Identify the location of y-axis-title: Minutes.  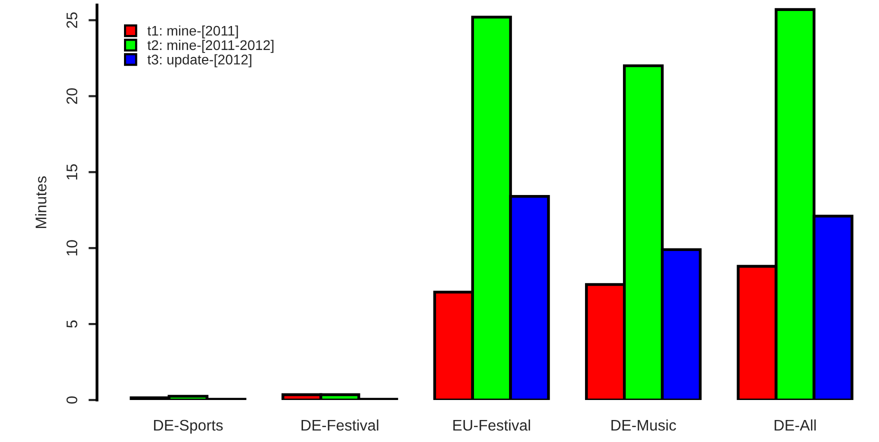
(40, 202).